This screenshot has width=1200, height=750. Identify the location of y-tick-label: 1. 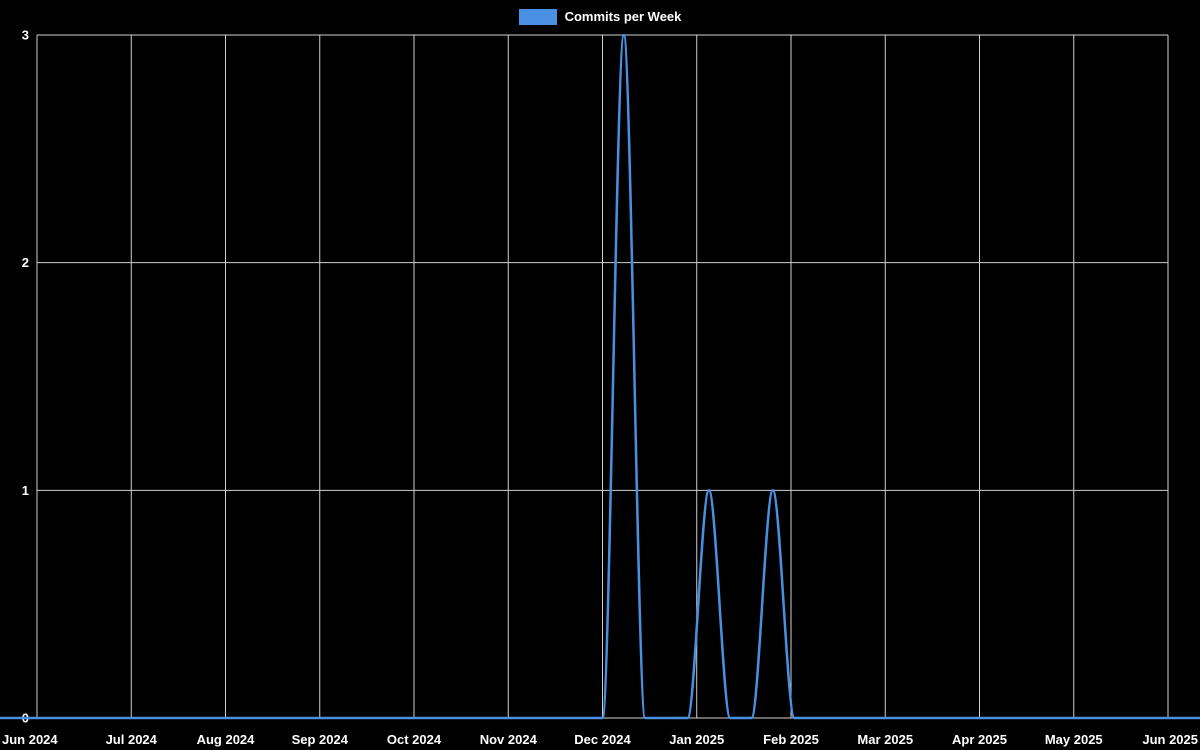
(25, 490).